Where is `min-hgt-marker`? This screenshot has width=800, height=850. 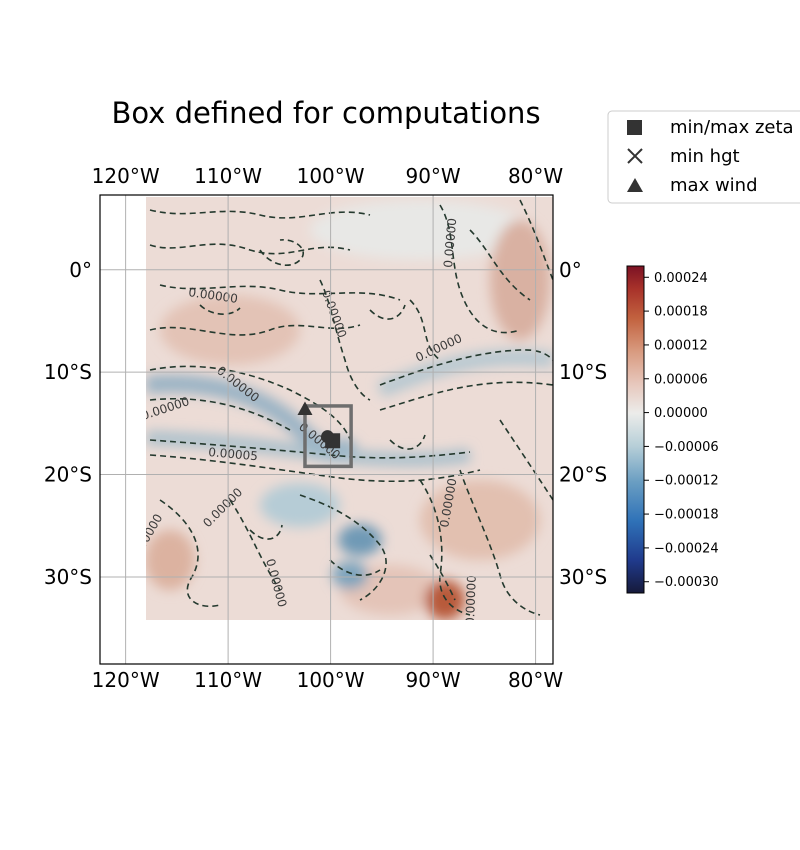
min-hgt-marker is located at coordinates (328, 437).